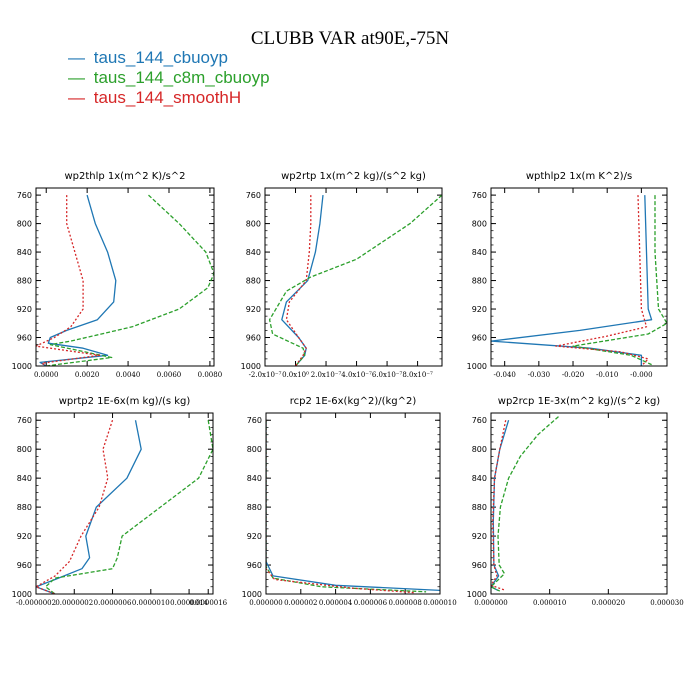 This screenshot has width=700, height=700. Describe the element at coordinates (113, 603) in the screenshot. I see `x-tick-label: 0.0000006` at that location.